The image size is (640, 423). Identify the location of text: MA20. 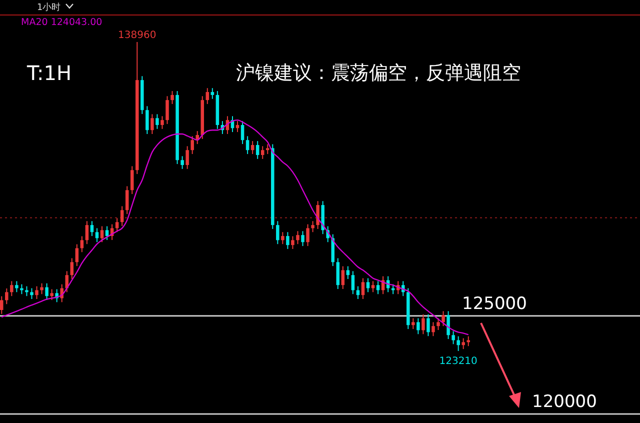
(34, 22).